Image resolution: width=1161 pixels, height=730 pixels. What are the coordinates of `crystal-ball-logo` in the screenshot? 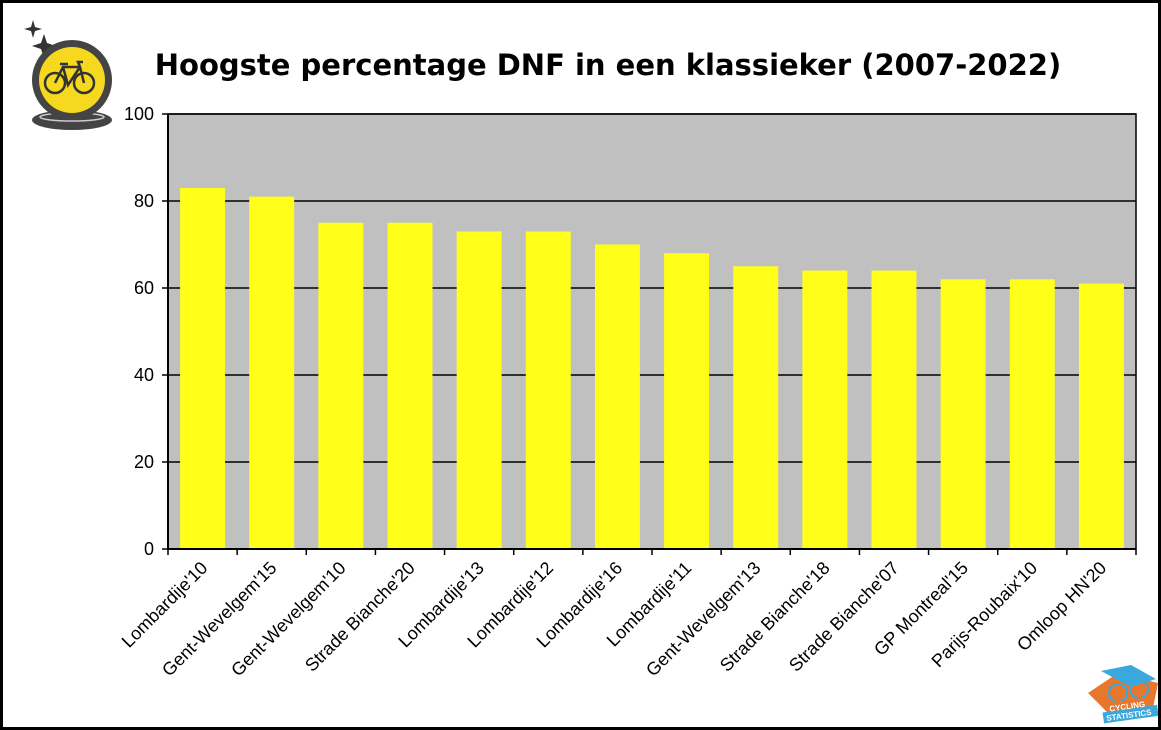 It's located at (68, 75).